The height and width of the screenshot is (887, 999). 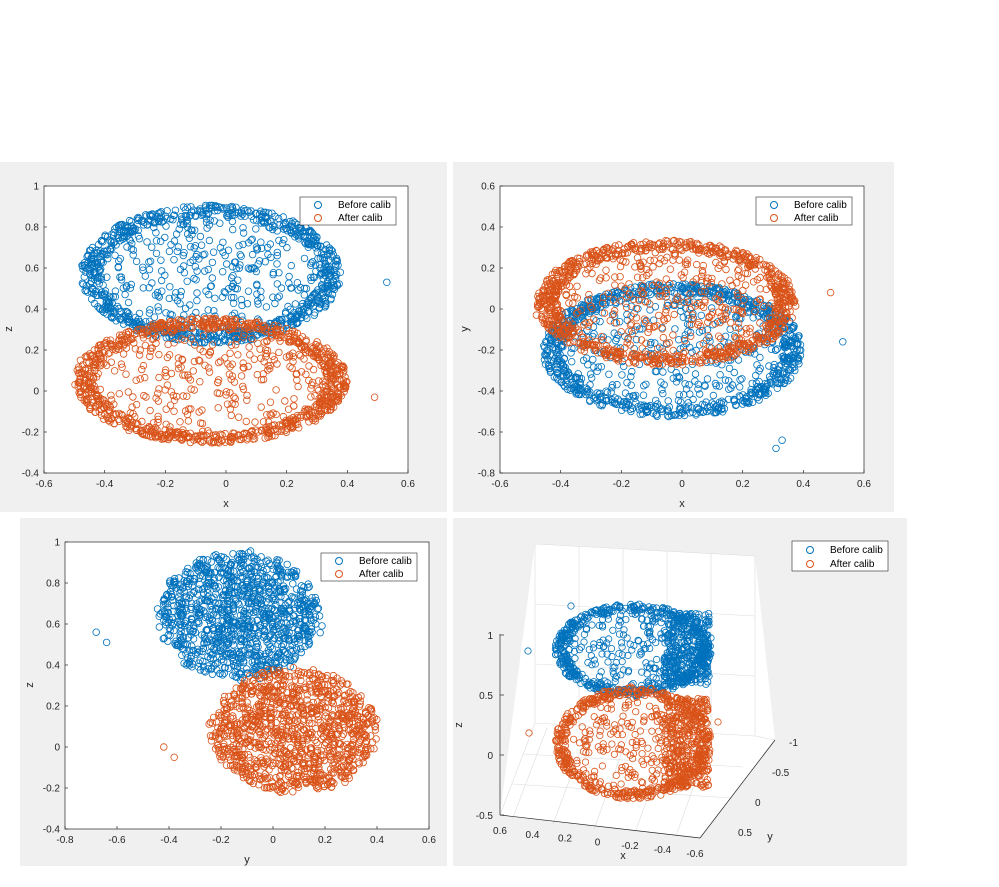 What do you see at coordinates (40, 392) in the screenshot?
I see `y-tick: 0` at bounding box center [40, 392].